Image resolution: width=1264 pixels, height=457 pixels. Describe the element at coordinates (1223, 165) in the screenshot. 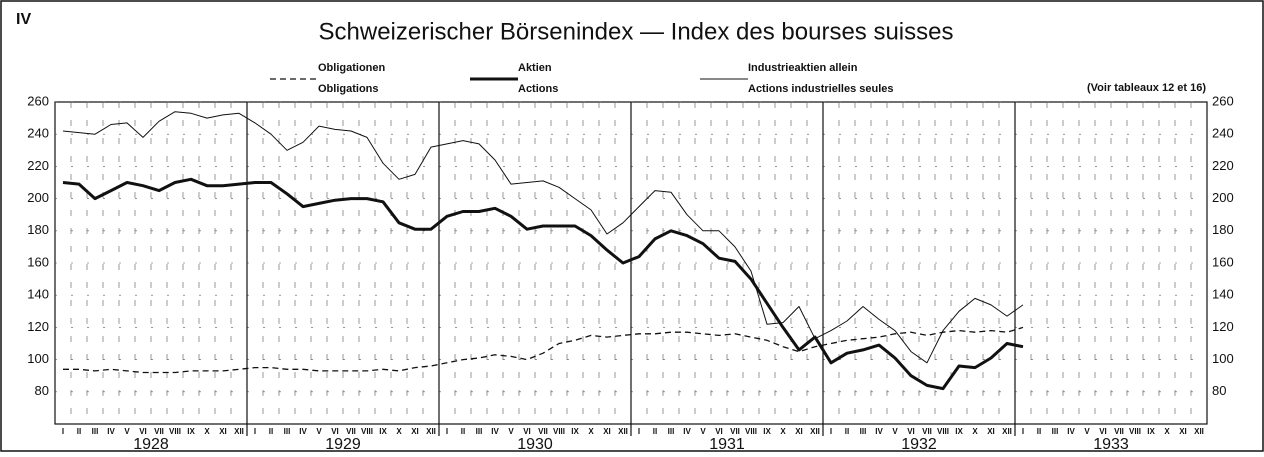

I see `y-tick-label-right: 220` at that location.